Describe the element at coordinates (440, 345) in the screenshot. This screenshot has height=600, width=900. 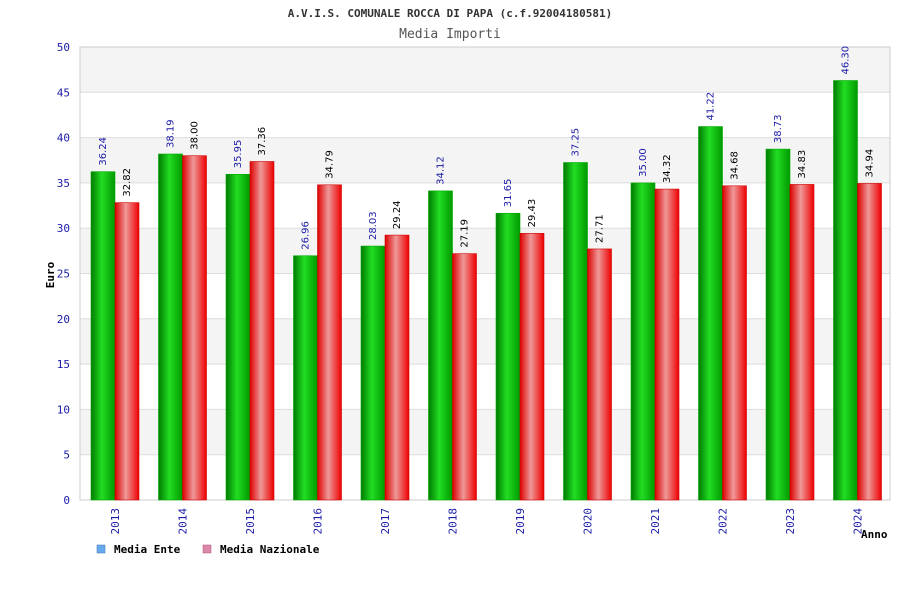
I see `bar-media-ente-2018` at that location.